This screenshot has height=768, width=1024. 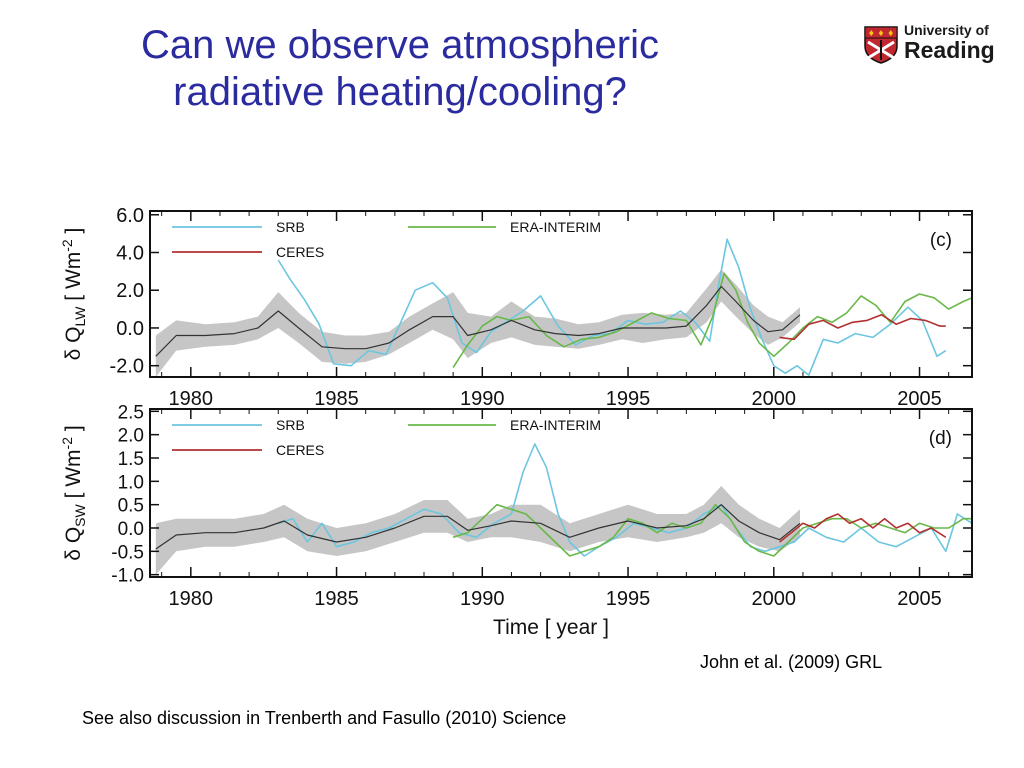 What do you see at coordinates (940, 438) in the screenshot?
I see `panel-label: (d)` at bounding box center [940, 438].